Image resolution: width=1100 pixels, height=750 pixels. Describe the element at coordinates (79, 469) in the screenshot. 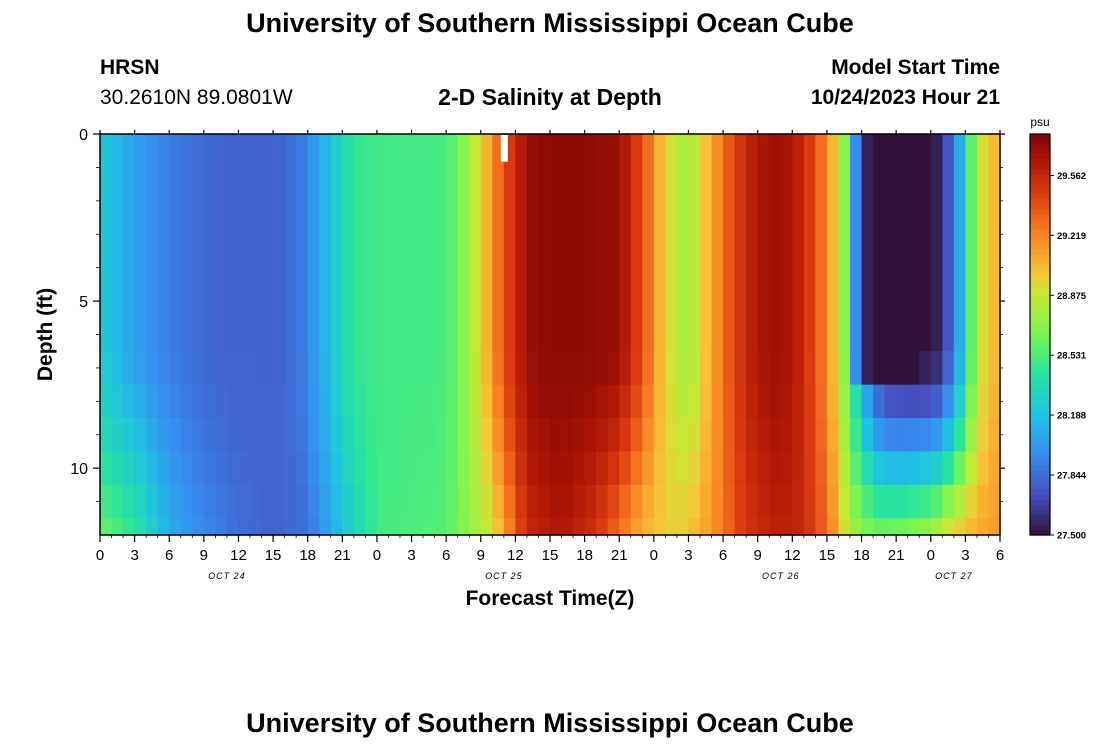

I see `y-tick-label: 10` at that location.